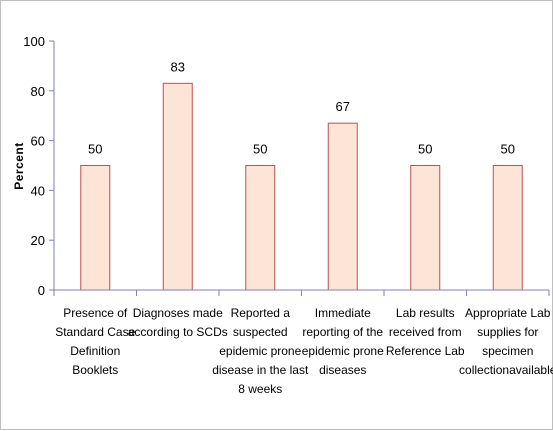 Image resolution: width=553 pixels, height=431 pixels. What do you see at coordinates (19, 166) in the screenshot?
I see `y-axis-title: Percent` at bounding box center [19, 166].